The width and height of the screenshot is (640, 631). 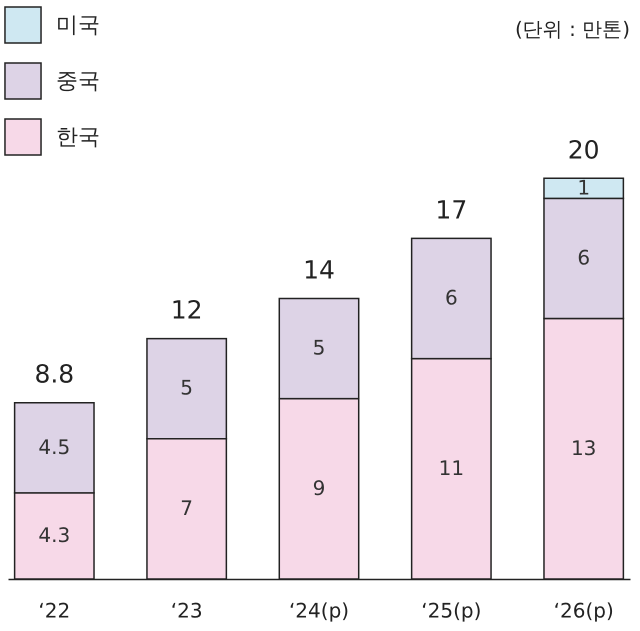 I want to click on data-label: 4.5, so click(x=54, y=446).